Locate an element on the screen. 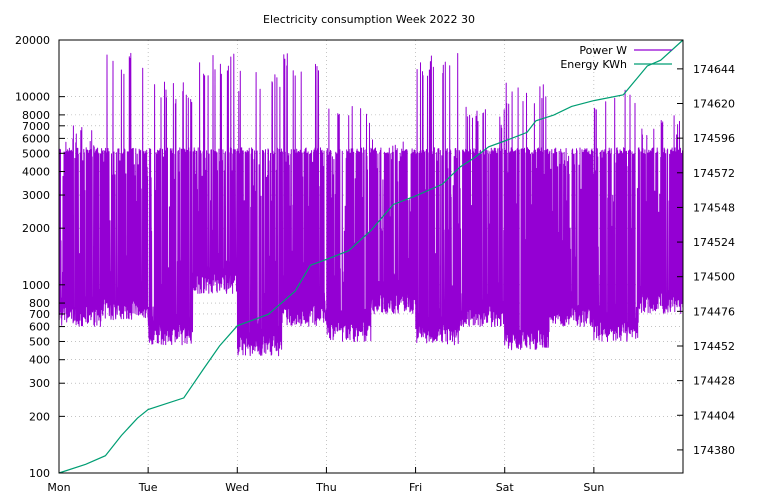 This screenshot has width=768, height=500. y2-tick-label: 174428 is located at coordinates (714, 381).